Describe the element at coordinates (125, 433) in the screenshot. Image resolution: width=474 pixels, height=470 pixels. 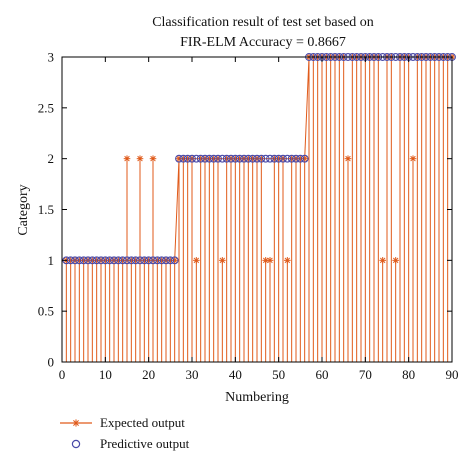
I see `legend: Expected output Predictive output` at that location.